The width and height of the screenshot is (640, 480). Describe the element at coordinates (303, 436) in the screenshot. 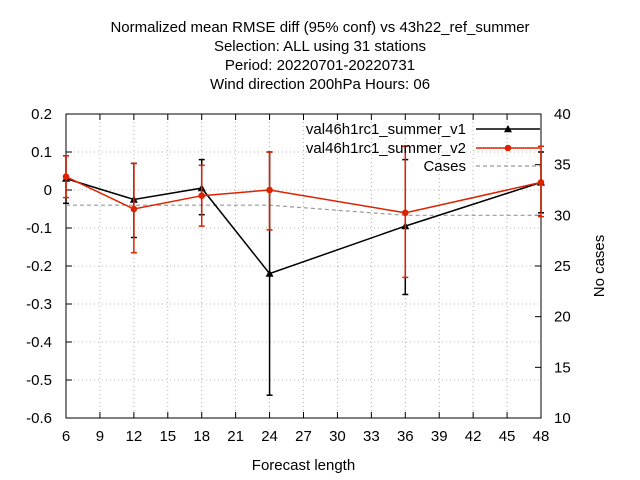

I see `x-tick-label: 27` at that location.